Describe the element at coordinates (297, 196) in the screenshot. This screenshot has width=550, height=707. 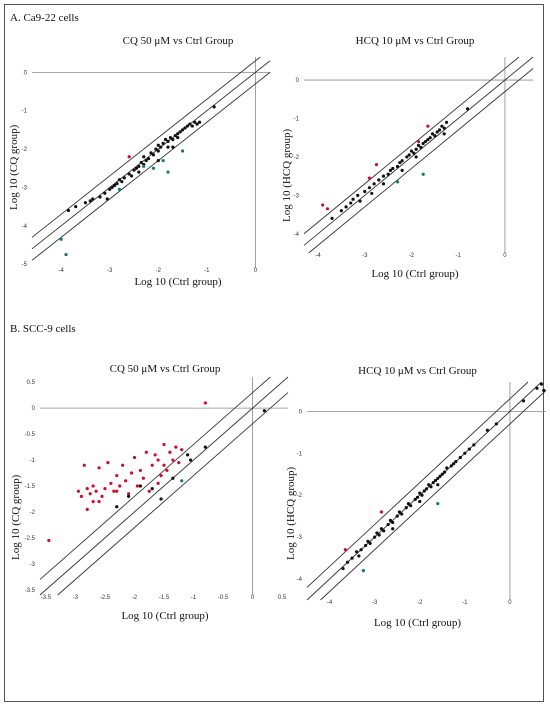
I see `chart-1-ytick-3: -3` at that location.